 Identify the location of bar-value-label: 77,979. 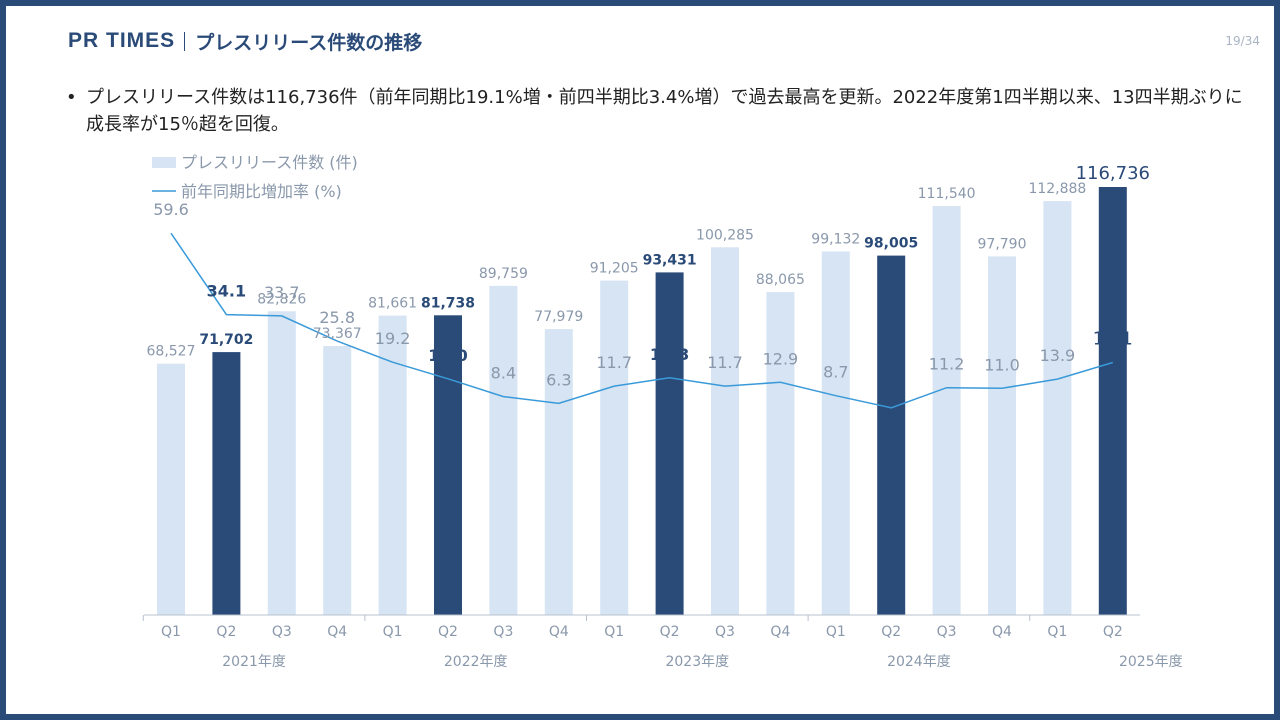
(558, 317).